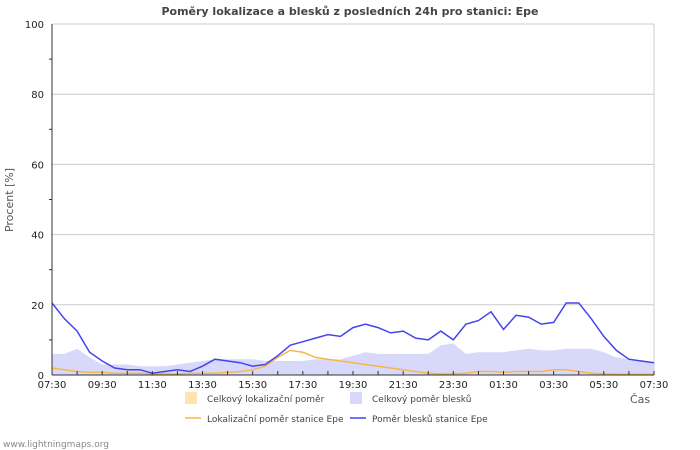 This screenshot has height=450, width=700. I want to click on legend-label-0: Celkový lokalizační poměr, so click(266, 399).